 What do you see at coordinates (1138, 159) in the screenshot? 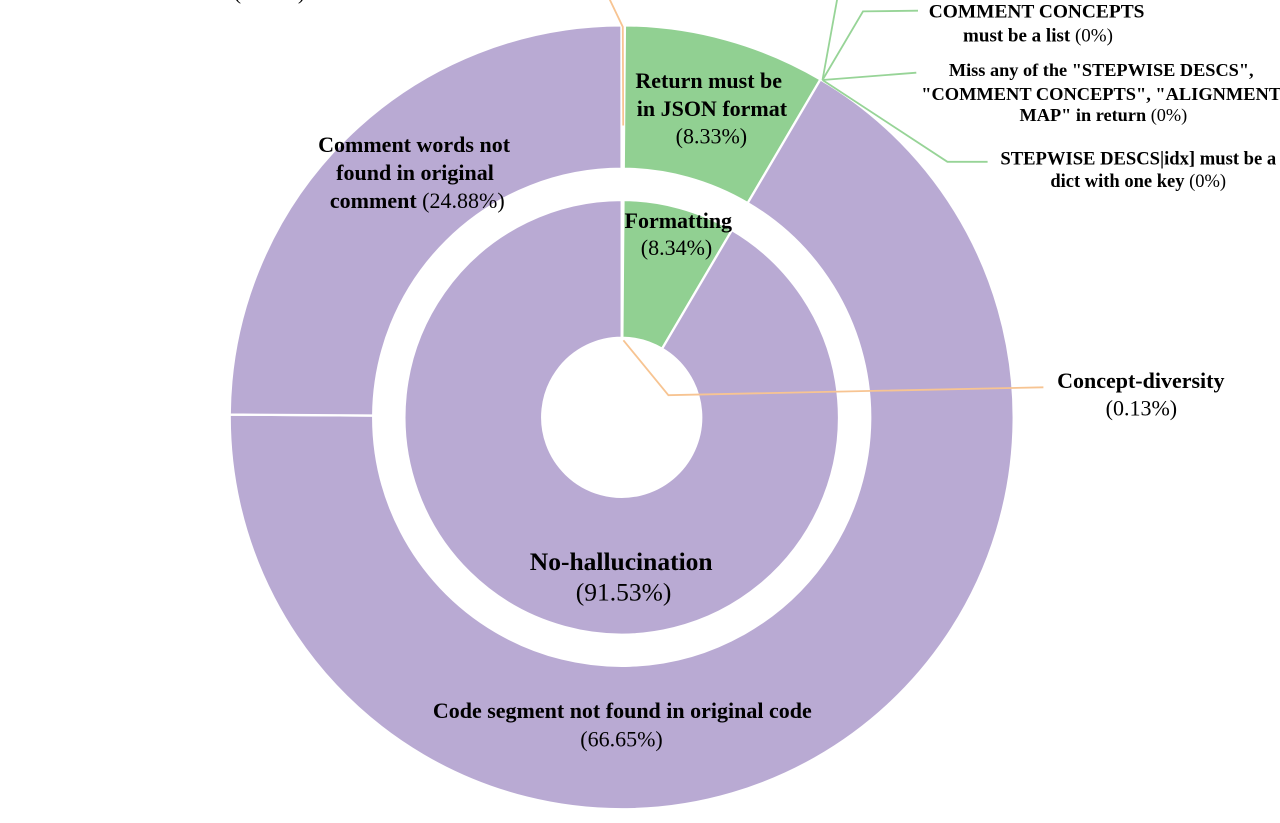
I see `svg-text: STEPWISE DESCS|idx] must be a` at bounding box center [1138, 159].